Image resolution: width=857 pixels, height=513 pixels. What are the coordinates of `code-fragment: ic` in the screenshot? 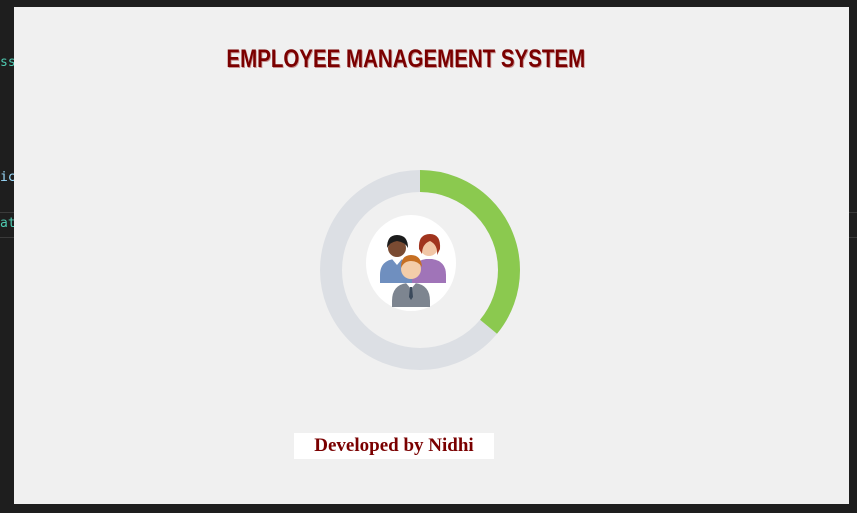 It's located at (8, 177).